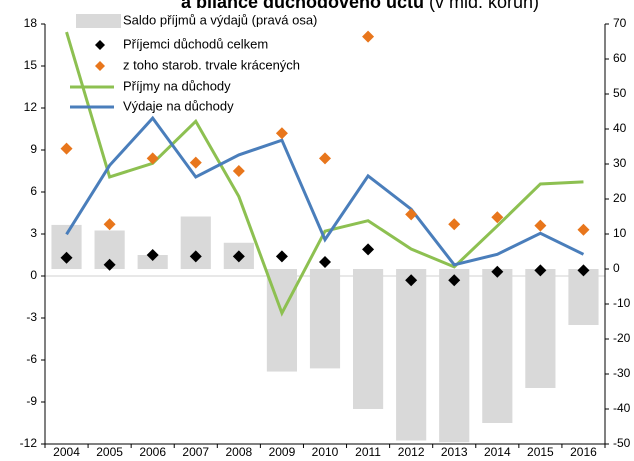 Image resolution: width=634 pixels, height=461 pixels. What do you see at coordinates (622, 373) in the screenshot?
I see `y2-tick-label: -30` at bounding box center [622, 373].